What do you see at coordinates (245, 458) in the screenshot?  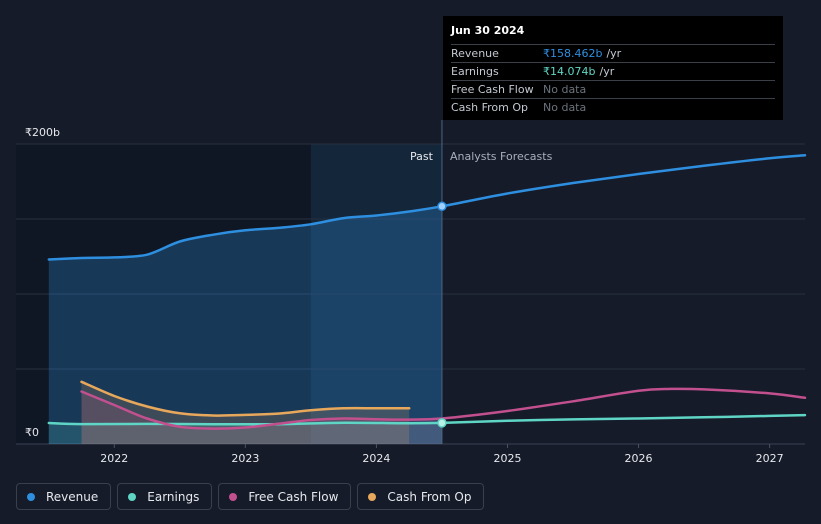 I see `x-tick-label: 2023` at bounding box center [245, 458].